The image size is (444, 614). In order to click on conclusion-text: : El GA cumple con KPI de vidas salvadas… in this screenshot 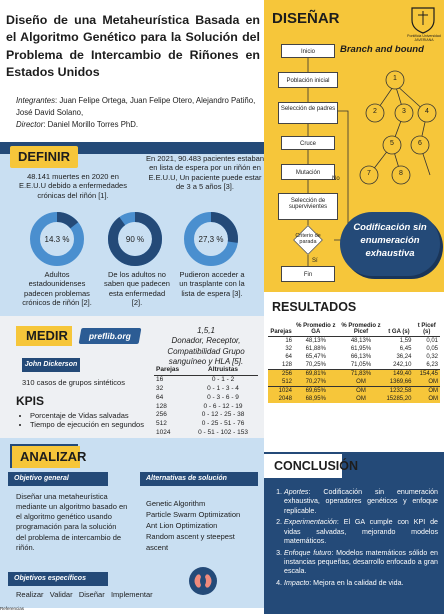, I will do `click(361, 532)`.